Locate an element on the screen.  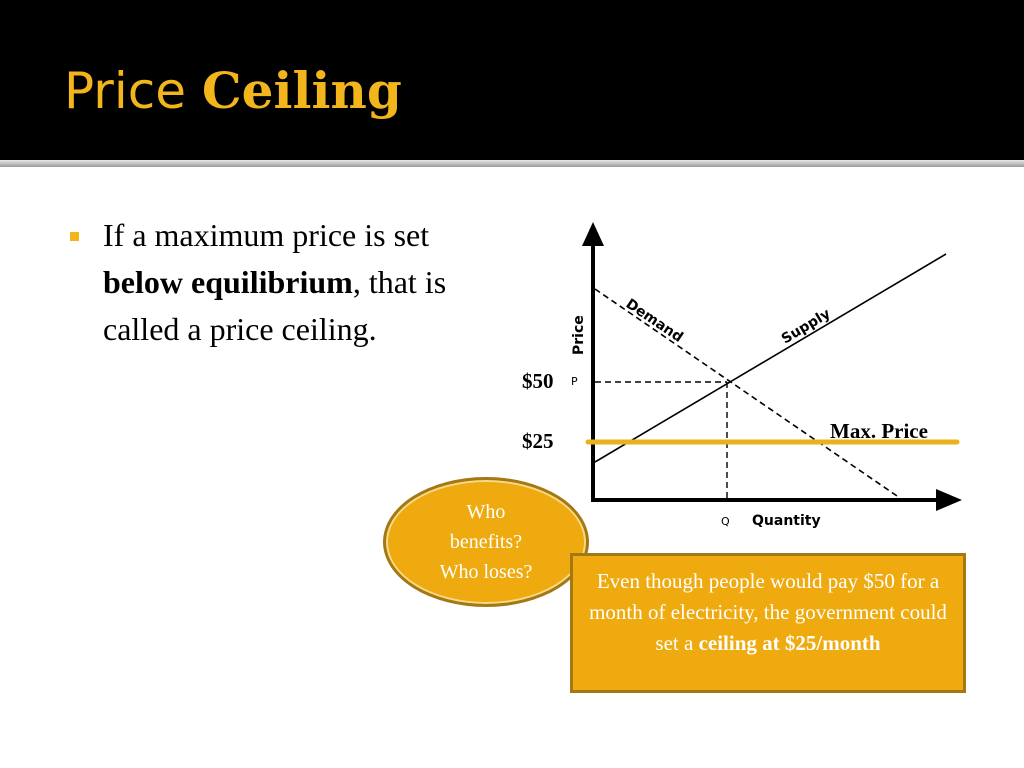
slide-title: Price Ceiling is located at coordinates (233, 91).